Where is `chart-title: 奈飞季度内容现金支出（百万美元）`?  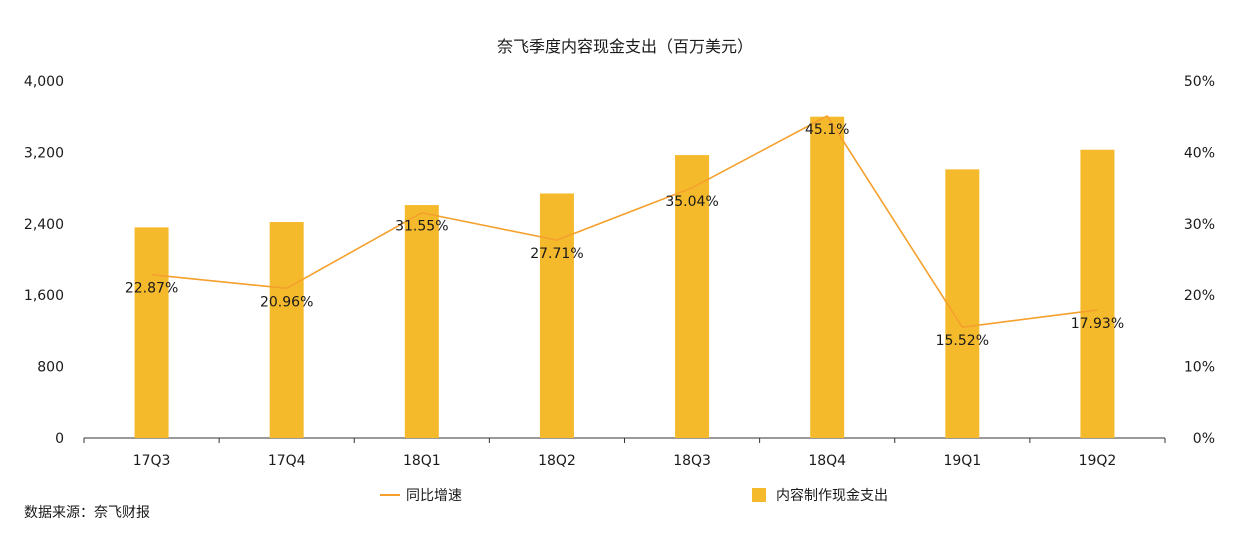 chart-title: 奈飞季度内容现金支出（百万美元） is located at coordinates (625, 46).